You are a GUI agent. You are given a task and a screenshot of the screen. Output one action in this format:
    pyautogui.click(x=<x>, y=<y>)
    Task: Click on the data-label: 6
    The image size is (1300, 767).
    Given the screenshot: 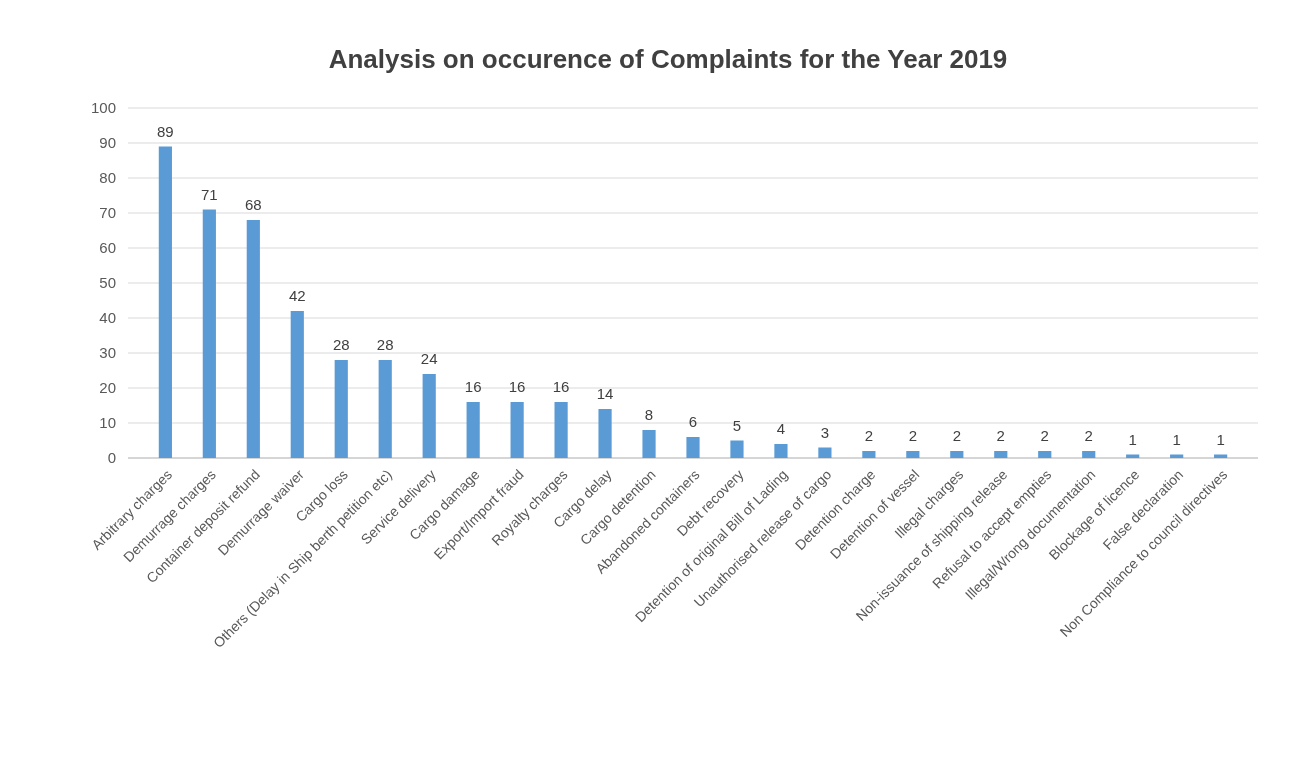 What is the action you would take?
    pyautogui.click(x=693, y=421)
    